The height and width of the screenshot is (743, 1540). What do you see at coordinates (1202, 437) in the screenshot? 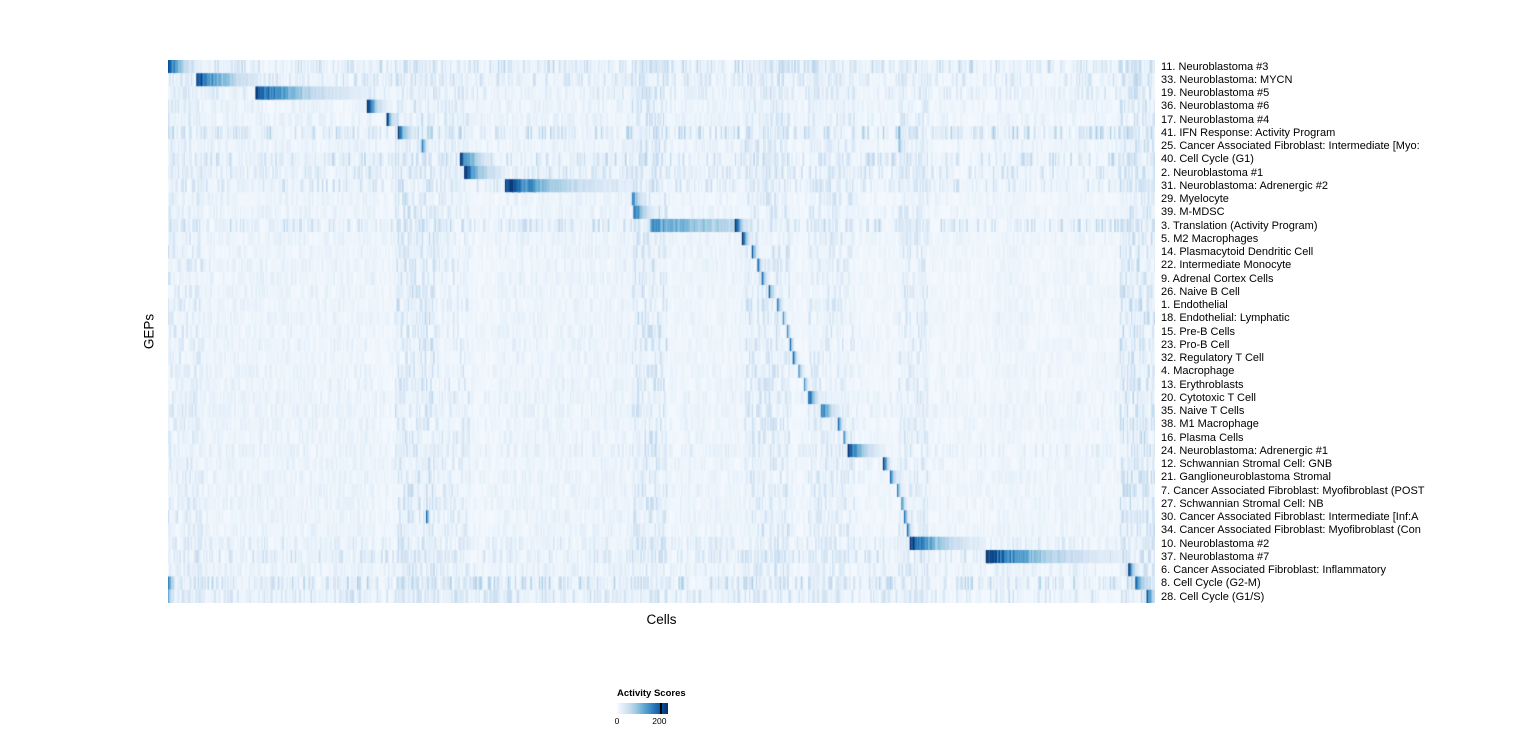
I see `row-label: 16. Plasma Cells` at bounding box center [1202, 437].